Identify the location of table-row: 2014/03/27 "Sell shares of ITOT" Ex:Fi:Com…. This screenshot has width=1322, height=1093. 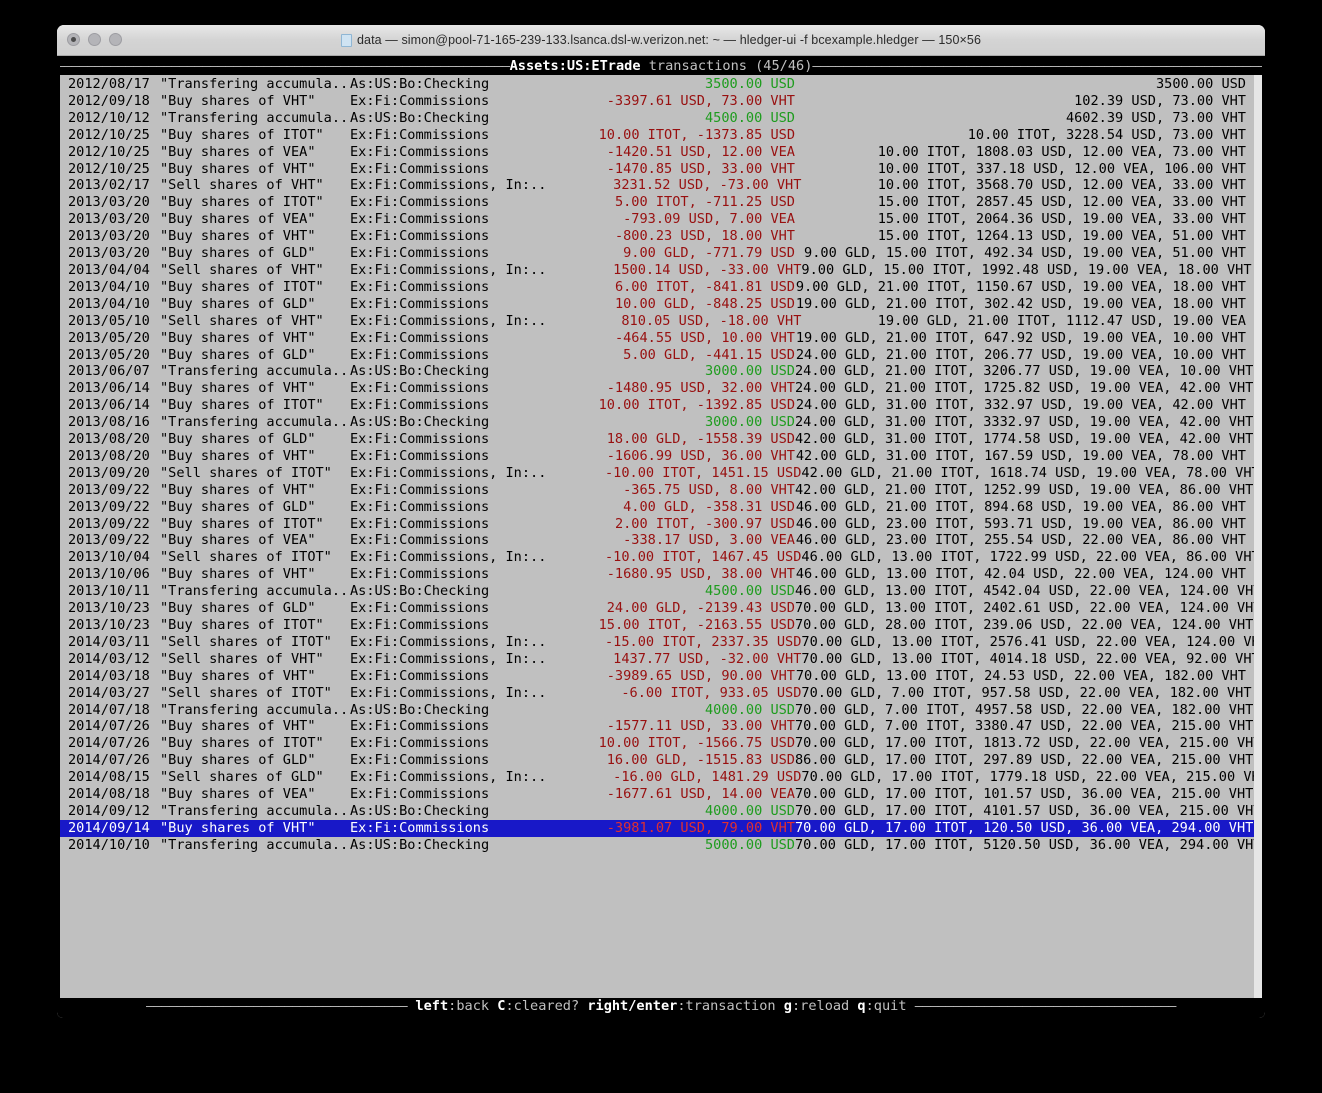
(657, 693).